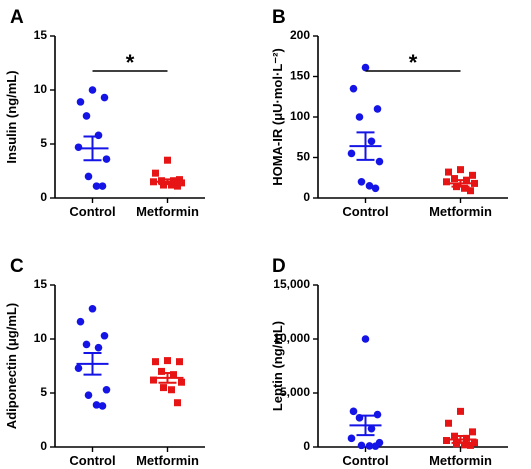 The image size is (531, 469). What do you see at coordinates (300, 35) in the screenshot?
I see `y-tick-label: 200` at bounding box center [300, 35].